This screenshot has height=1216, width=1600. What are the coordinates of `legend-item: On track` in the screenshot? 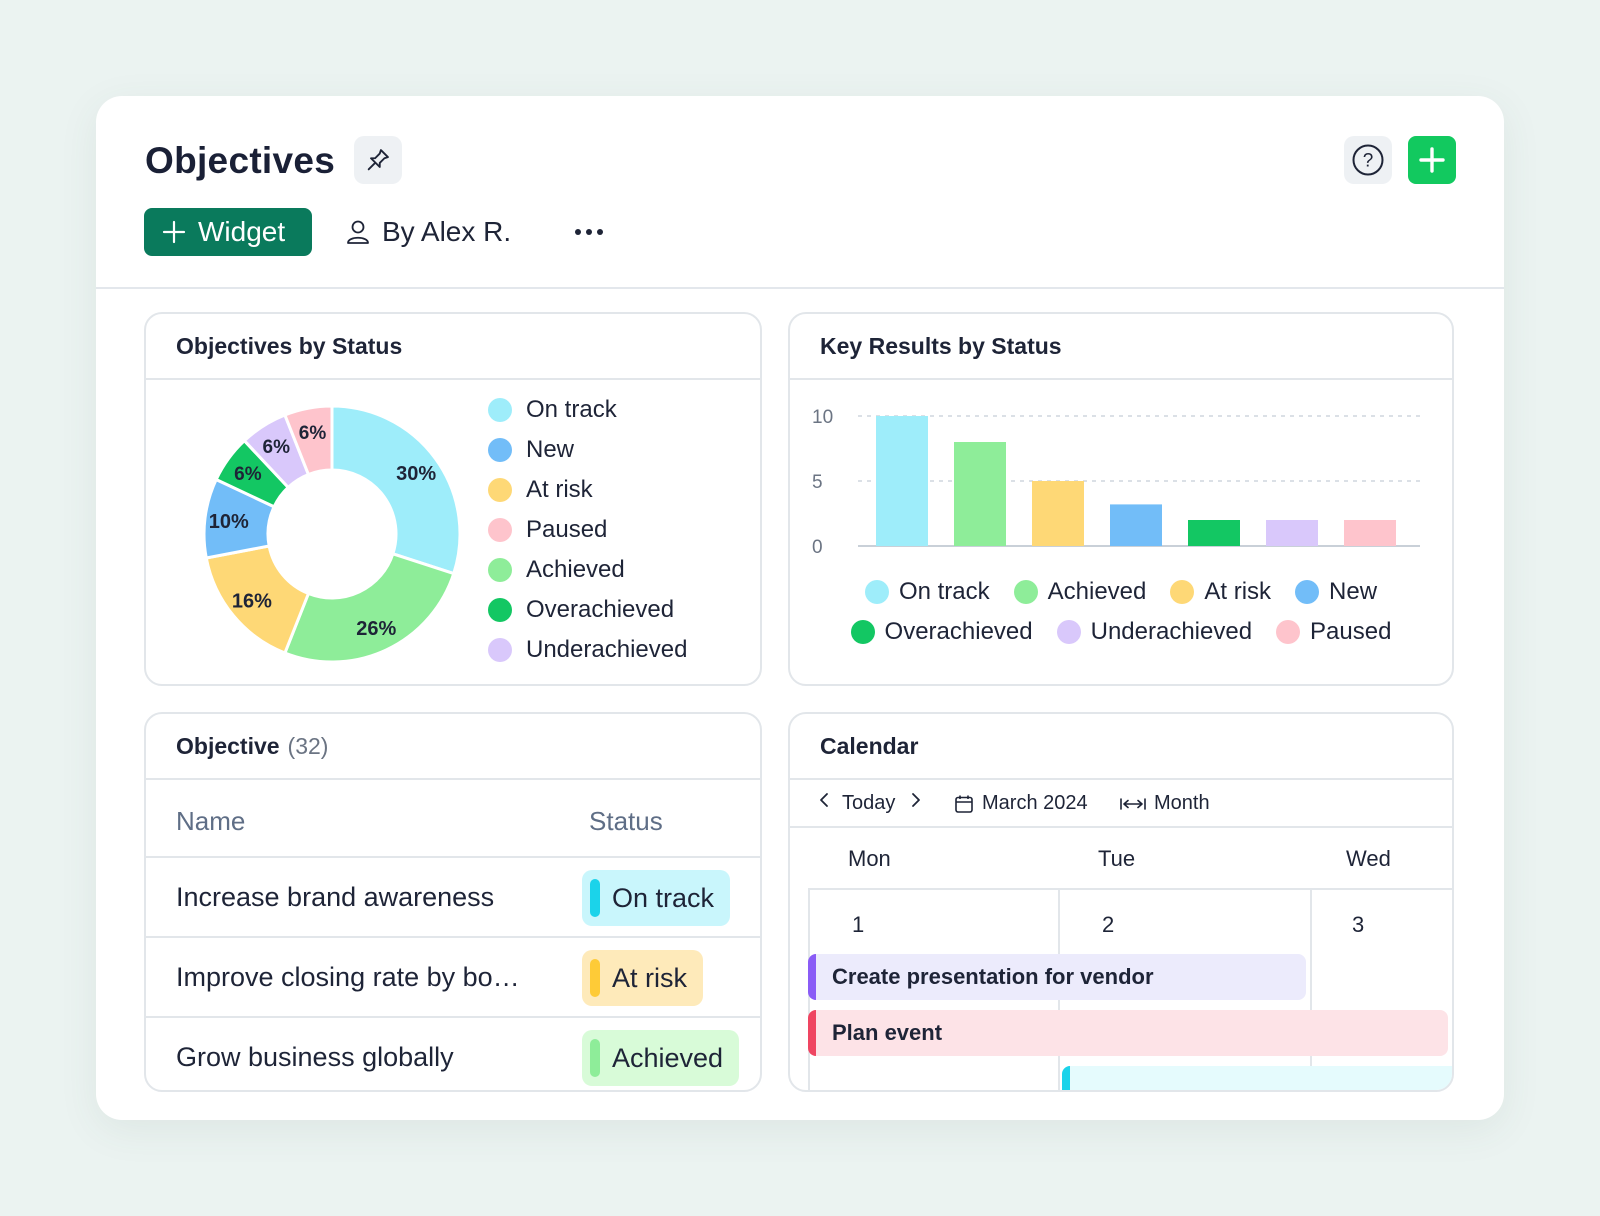 It's located at (587, 410).